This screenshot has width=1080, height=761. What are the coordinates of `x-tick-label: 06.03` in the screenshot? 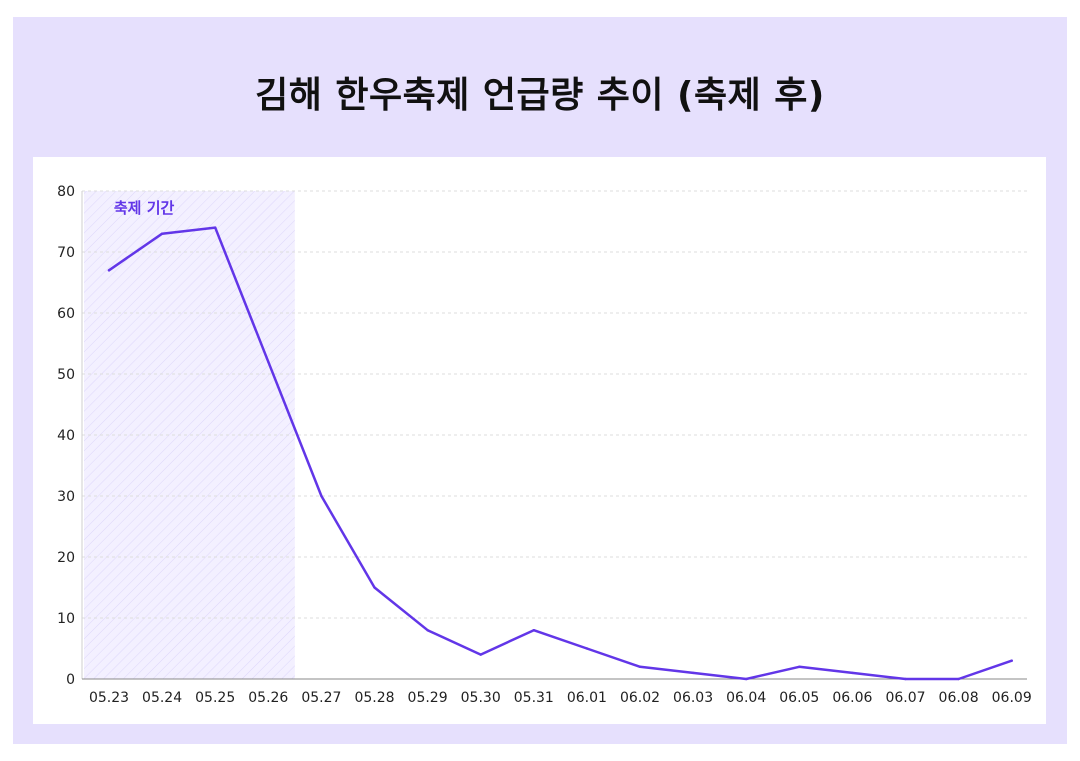 It's located at (693, 698).